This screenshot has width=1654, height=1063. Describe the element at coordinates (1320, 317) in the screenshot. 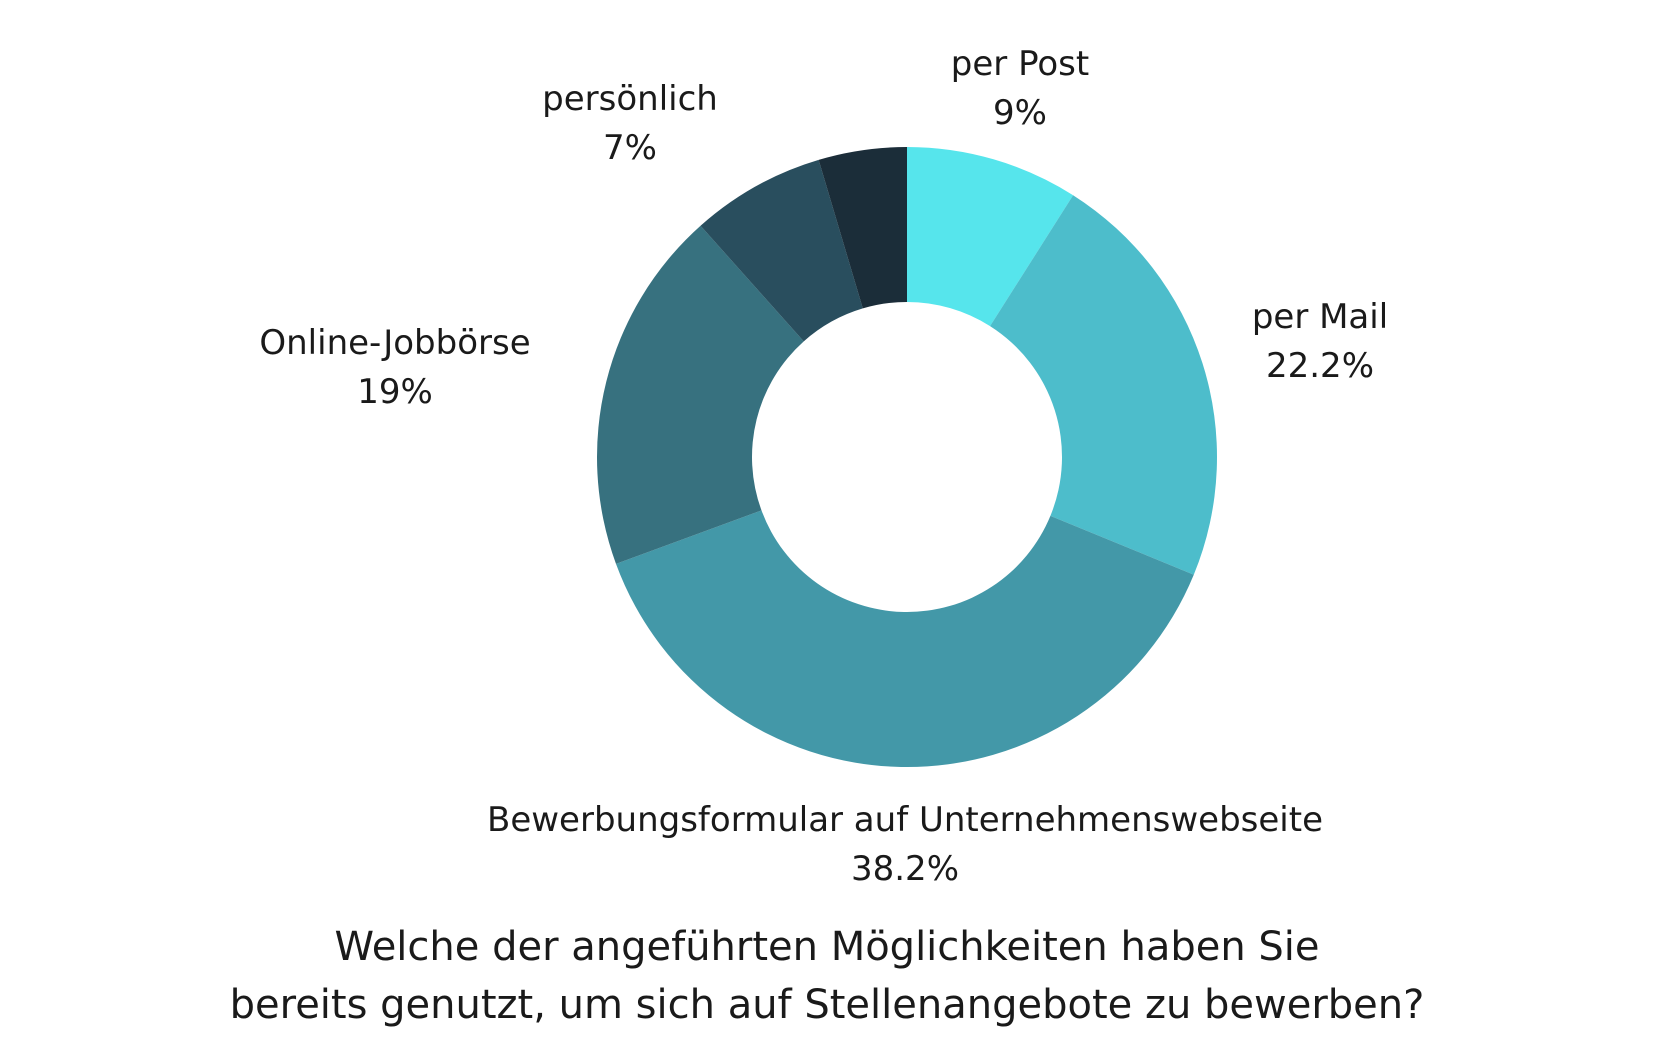

I see `slice-name-per-mail: per Mail` at that location.